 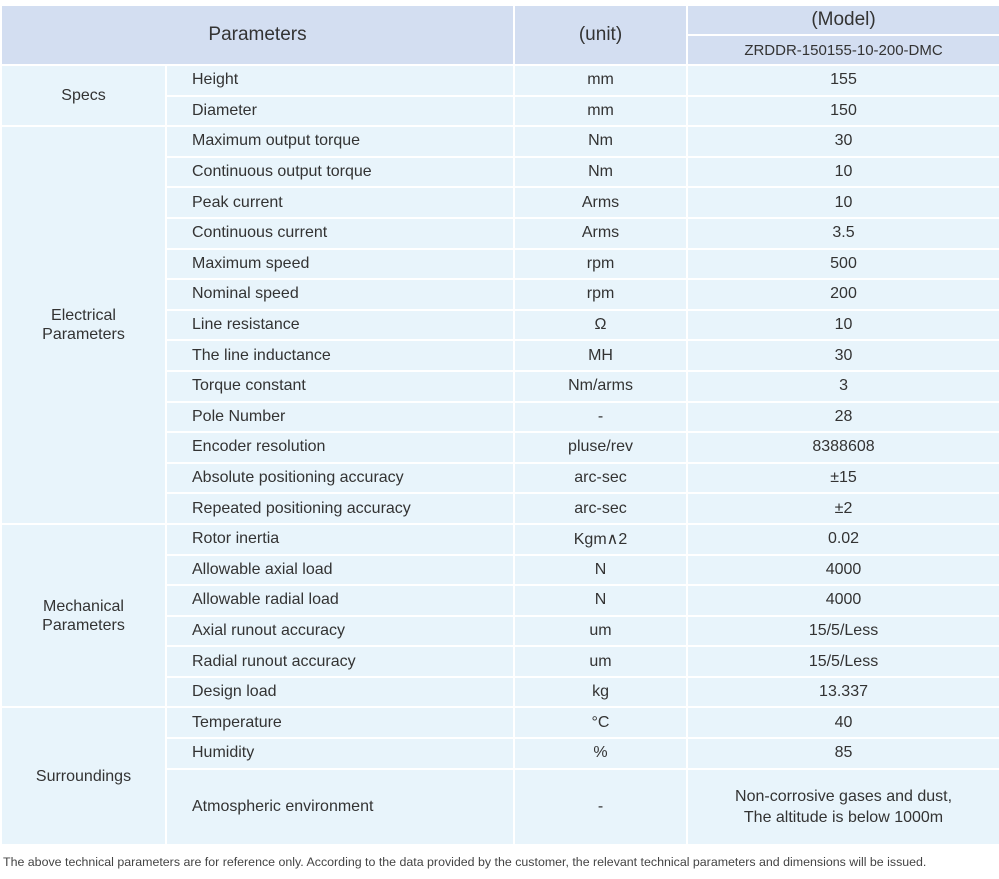 I want to click on value-cell: 3, so click(x=842, y=386).